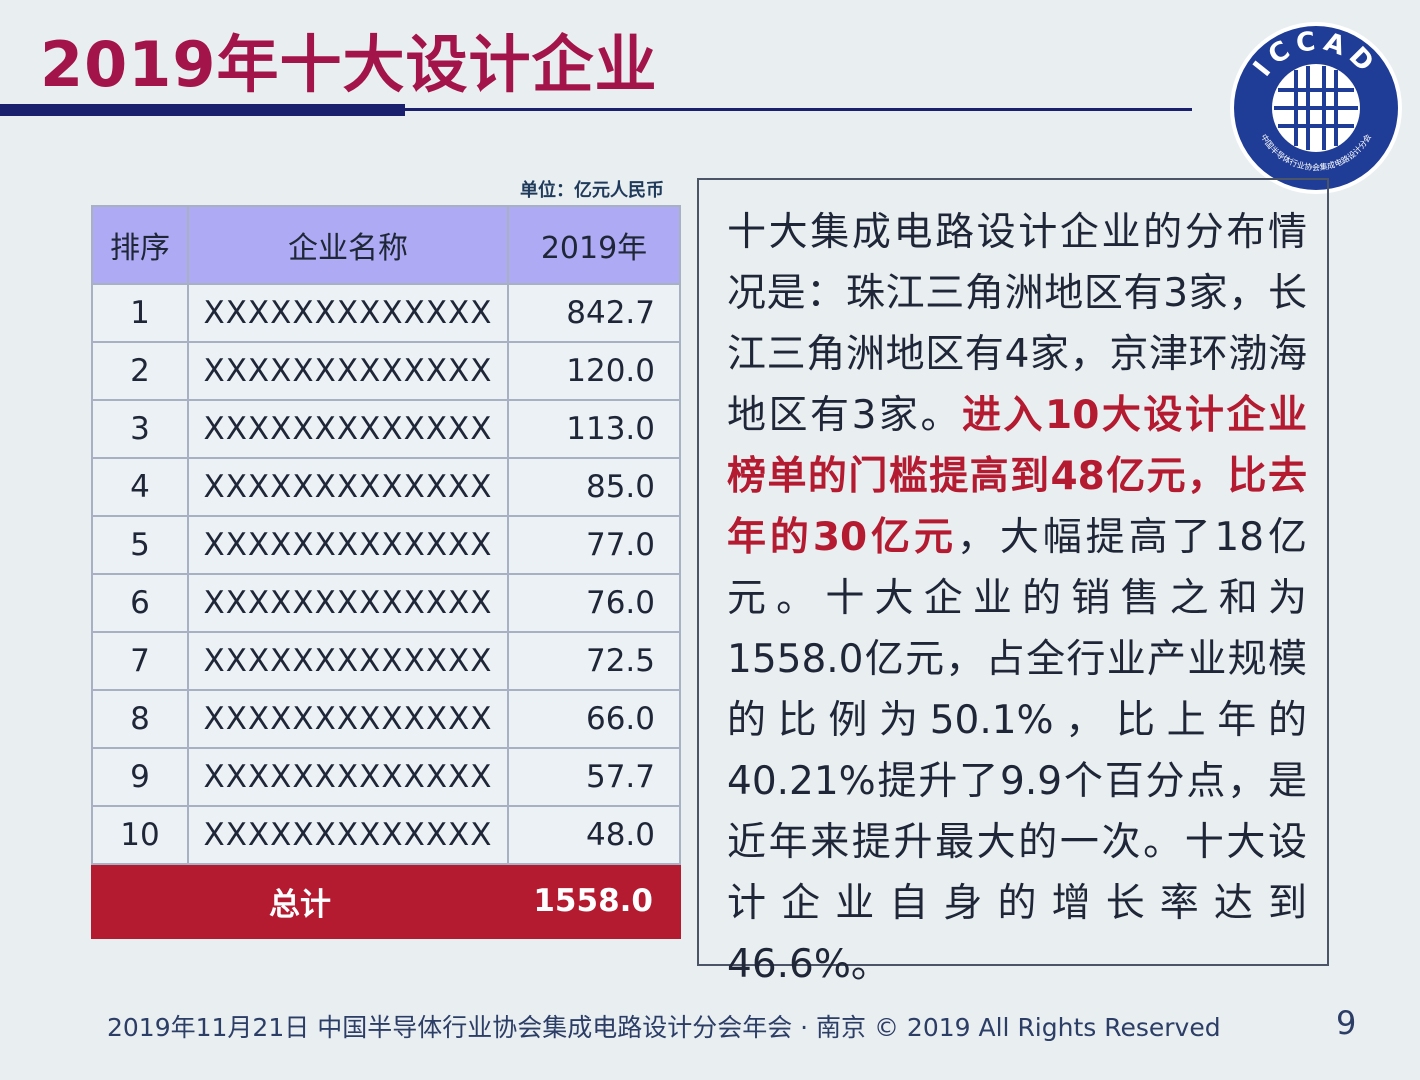 The height and width of the screenshot is (1080, 1420). I want to click on rank-cell: 2, so click(140, 371).